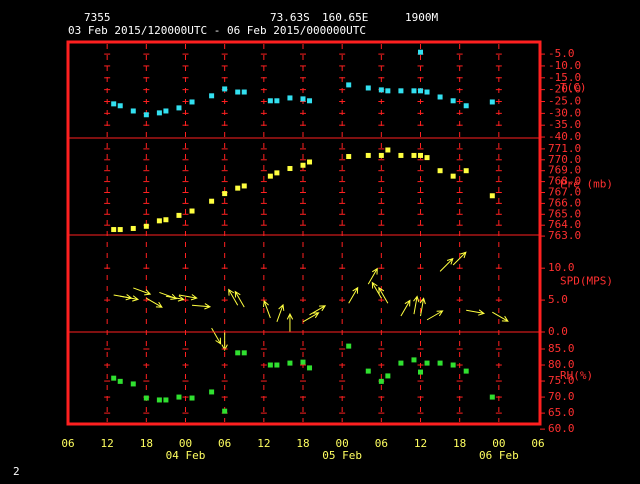 The height and width of the screenshot is (484, 640). What do you see at coordinates (97, 17) in the screenshot?
I see `station-id: 7355` at bounding box center [97, 17].